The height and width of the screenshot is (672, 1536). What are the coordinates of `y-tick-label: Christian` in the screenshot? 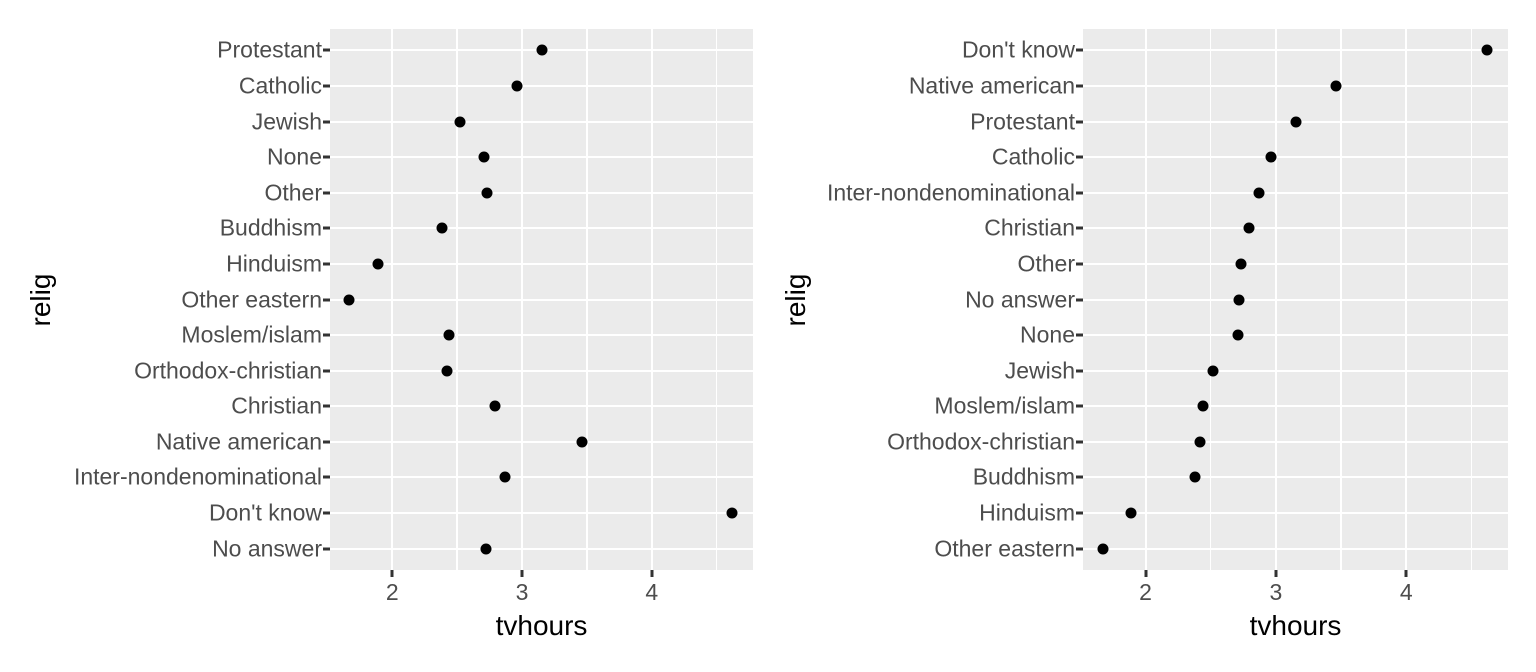 It's located at (276, 405).